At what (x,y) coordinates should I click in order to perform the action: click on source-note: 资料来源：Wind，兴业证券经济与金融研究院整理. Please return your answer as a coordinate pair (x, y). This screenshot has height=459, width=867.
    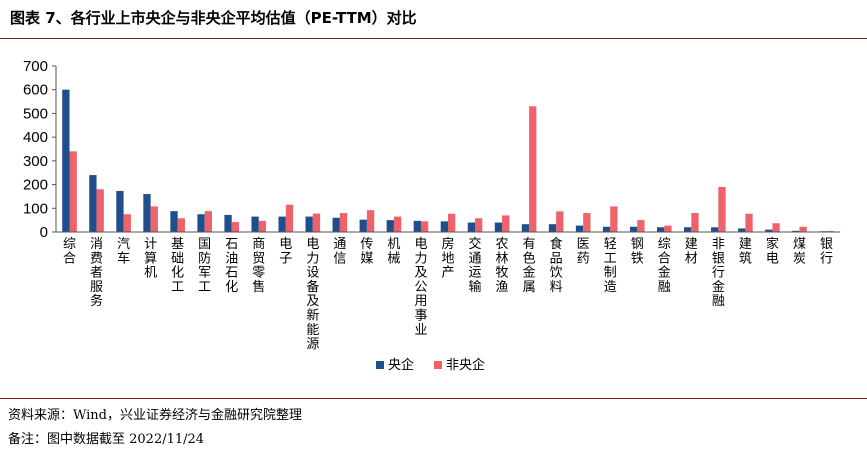
    Looking at the image, I should click on (155, 415).